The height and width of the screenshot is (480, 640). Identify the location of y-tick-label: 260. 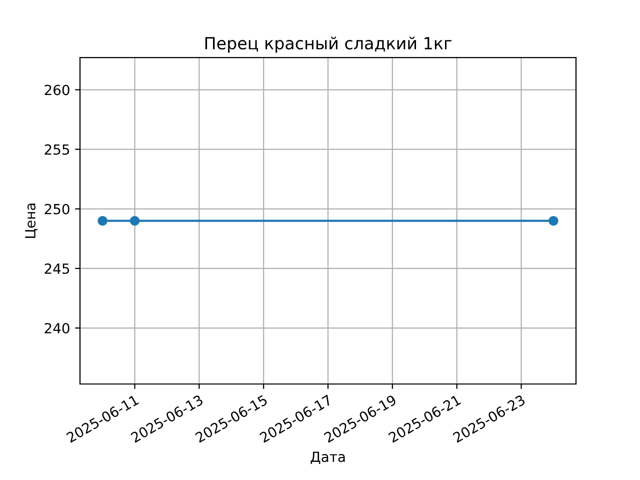
(57, 90).